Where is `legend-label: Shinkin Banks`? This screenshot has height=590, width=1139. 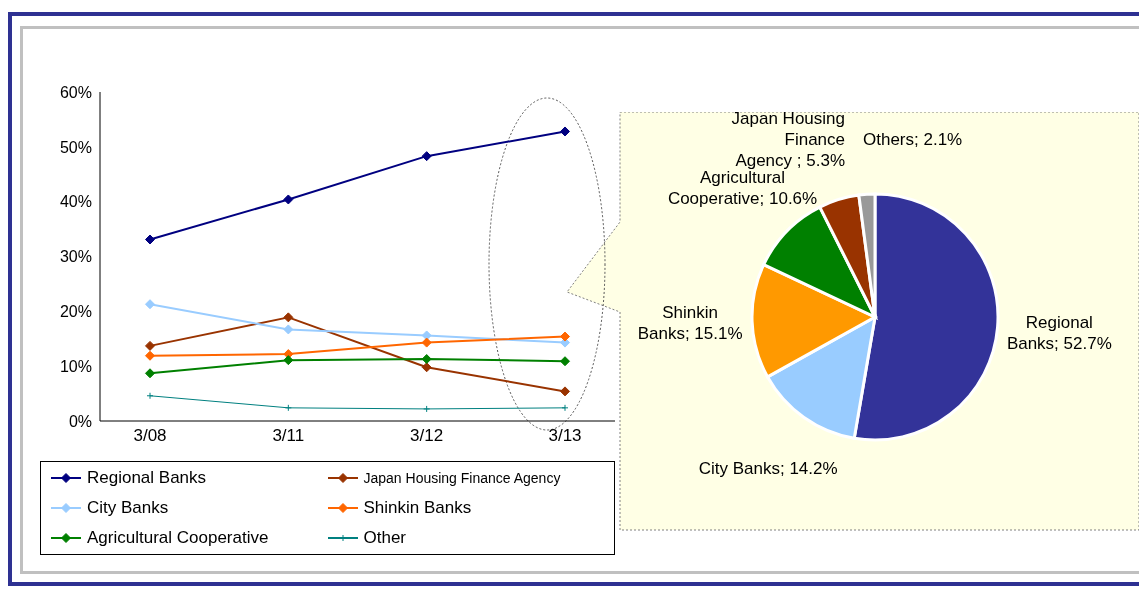 legend-label: Shinkin Banks is located at coordinates (417, 508).